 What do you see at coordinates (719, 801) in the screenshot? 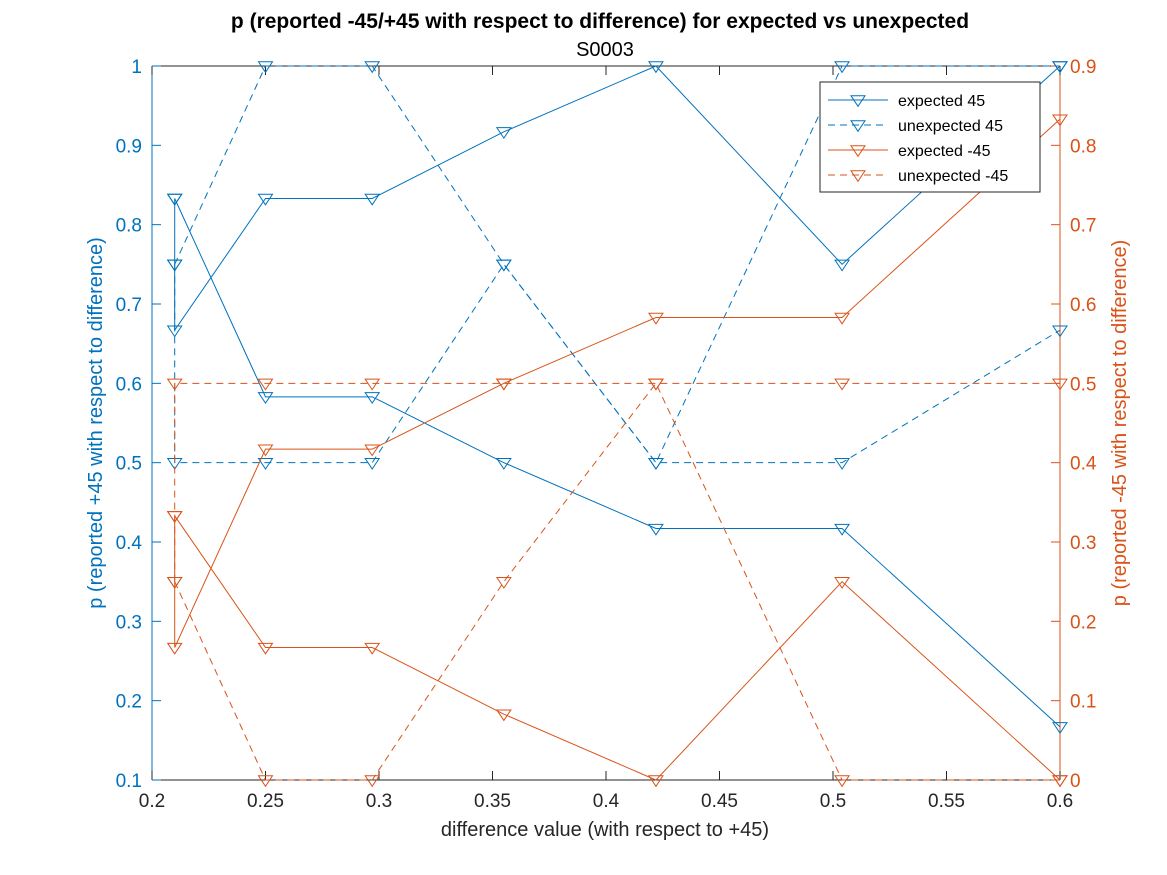
I see `x-tick-label: 0.45` at bounding box center [719, 801].